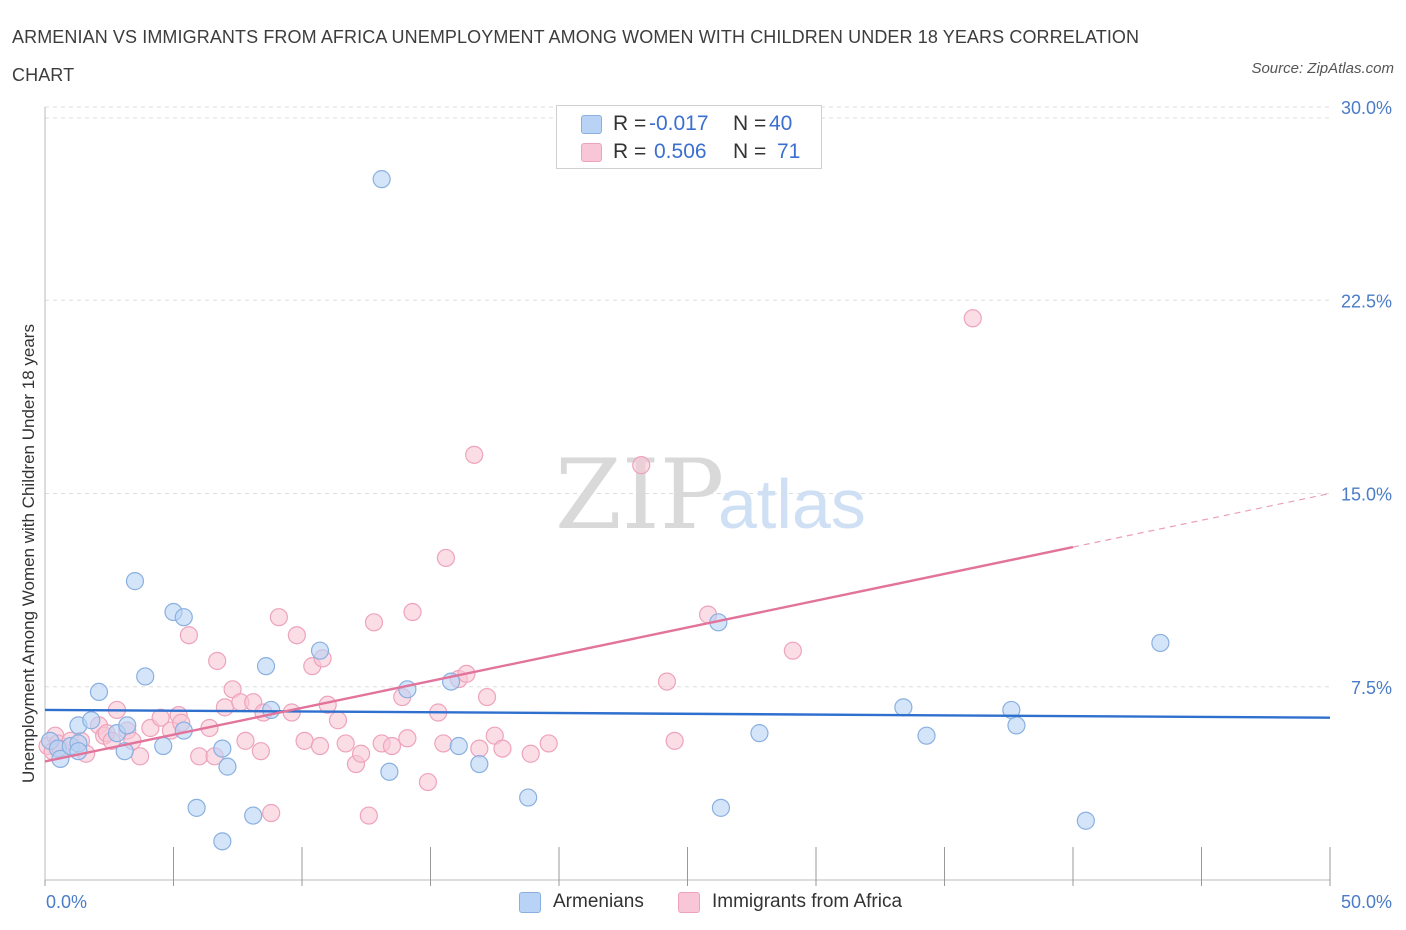  I want to click on x-tick-label-1: 50.0%, so click(1366, 902).